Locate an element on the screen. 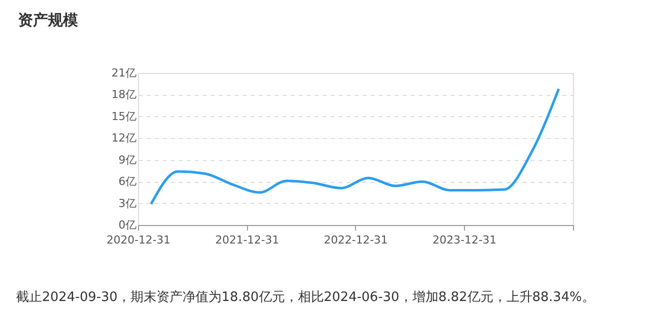  y-tick-label: 12亿 is located at coordinates (124, 138).